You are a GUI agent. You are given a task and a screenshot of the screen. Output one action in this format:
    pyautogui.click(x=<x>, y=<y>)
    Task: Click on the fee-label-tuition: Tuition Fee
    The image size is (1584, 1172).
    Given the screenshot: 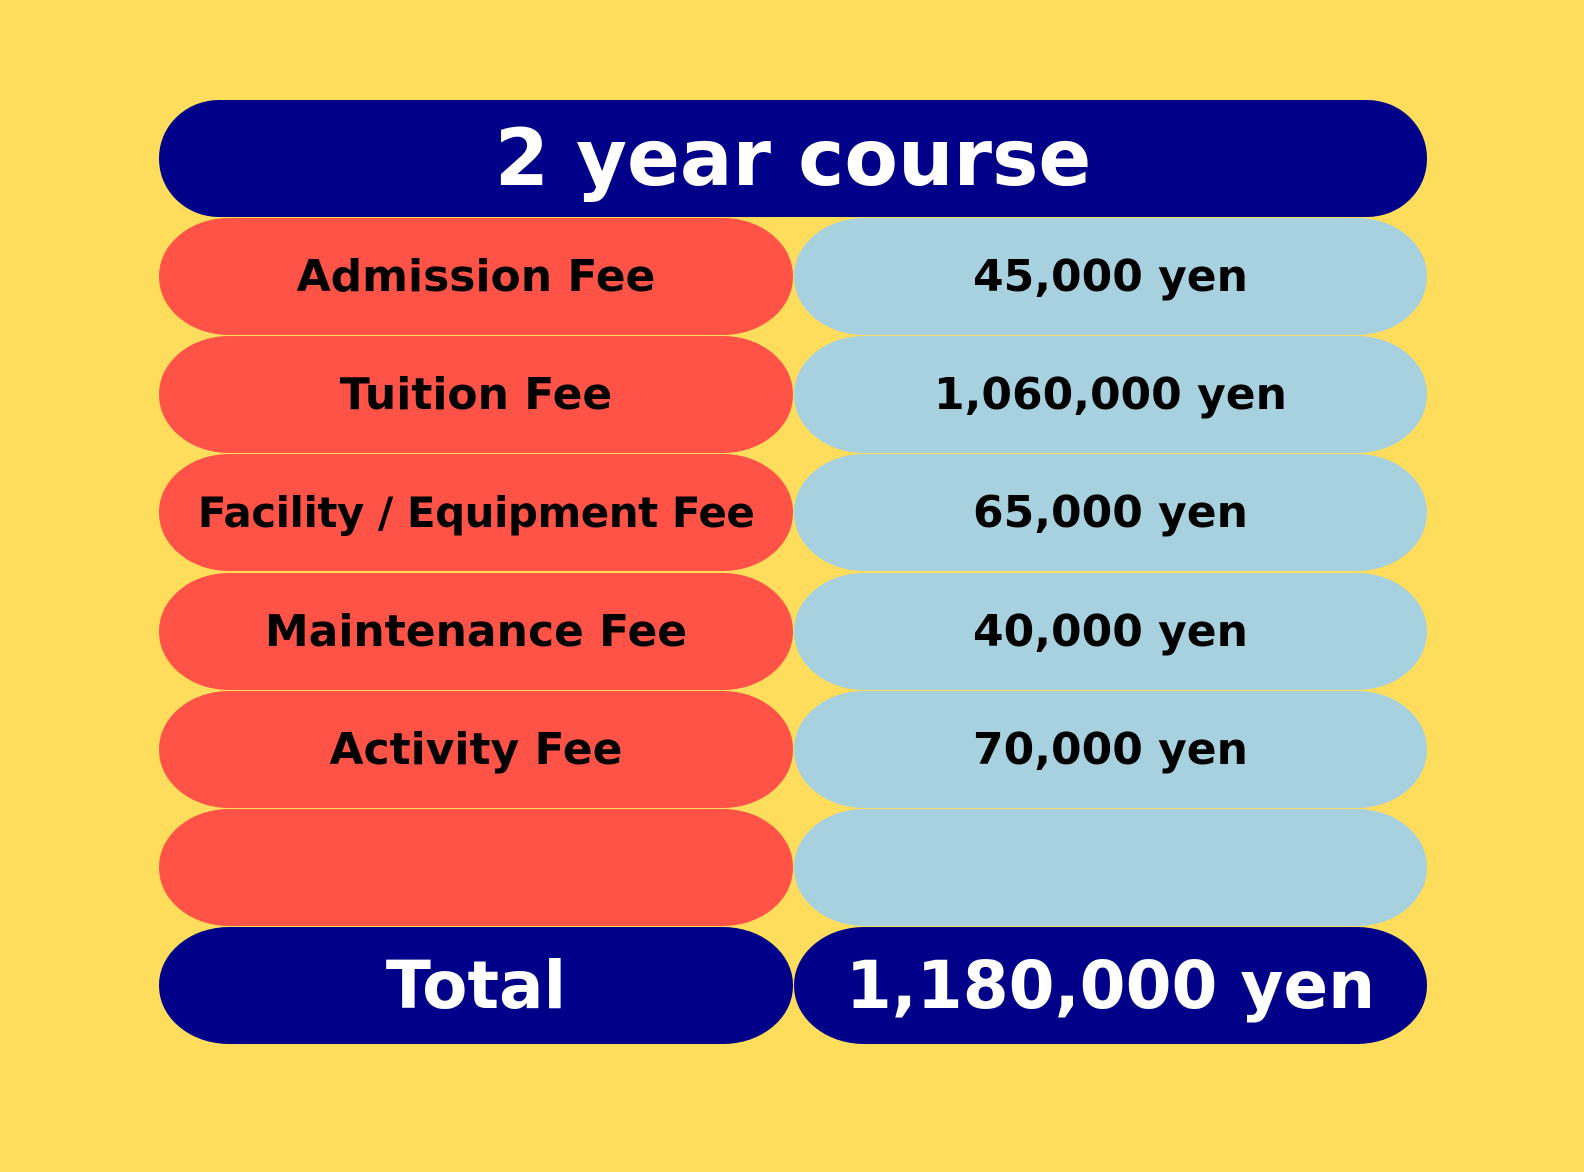 What is the action you would take?
    pyautogui.click(x=476, y=394)
    